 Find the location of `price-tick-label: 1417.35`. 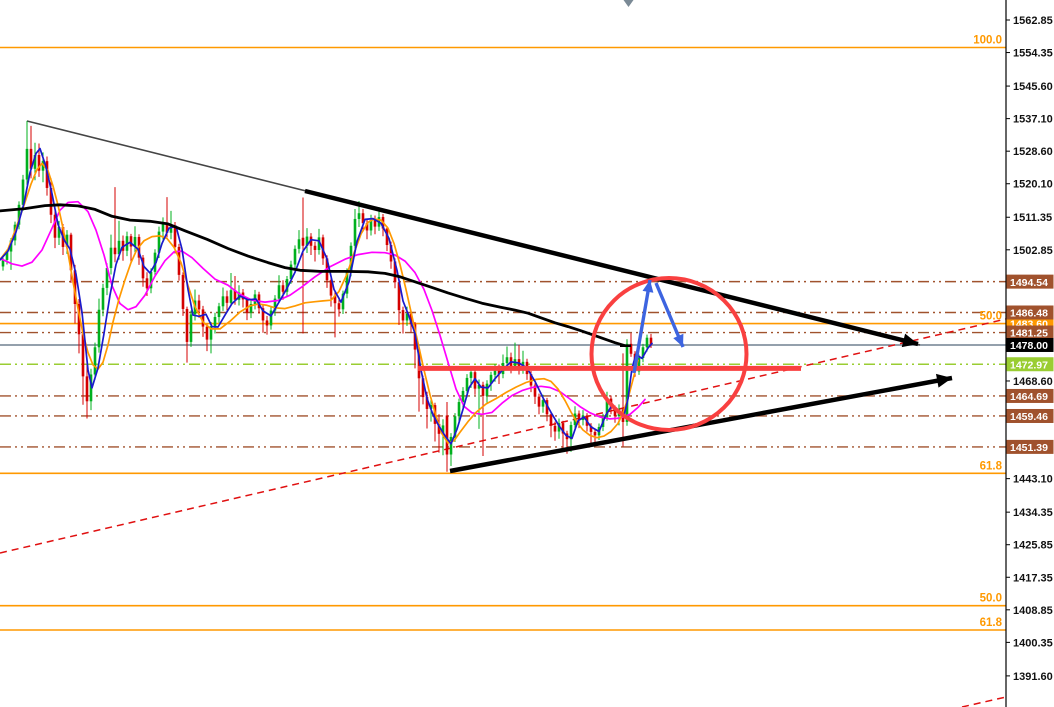

price-tick-label: 1417.35 is located at coordinates (1033, 578).